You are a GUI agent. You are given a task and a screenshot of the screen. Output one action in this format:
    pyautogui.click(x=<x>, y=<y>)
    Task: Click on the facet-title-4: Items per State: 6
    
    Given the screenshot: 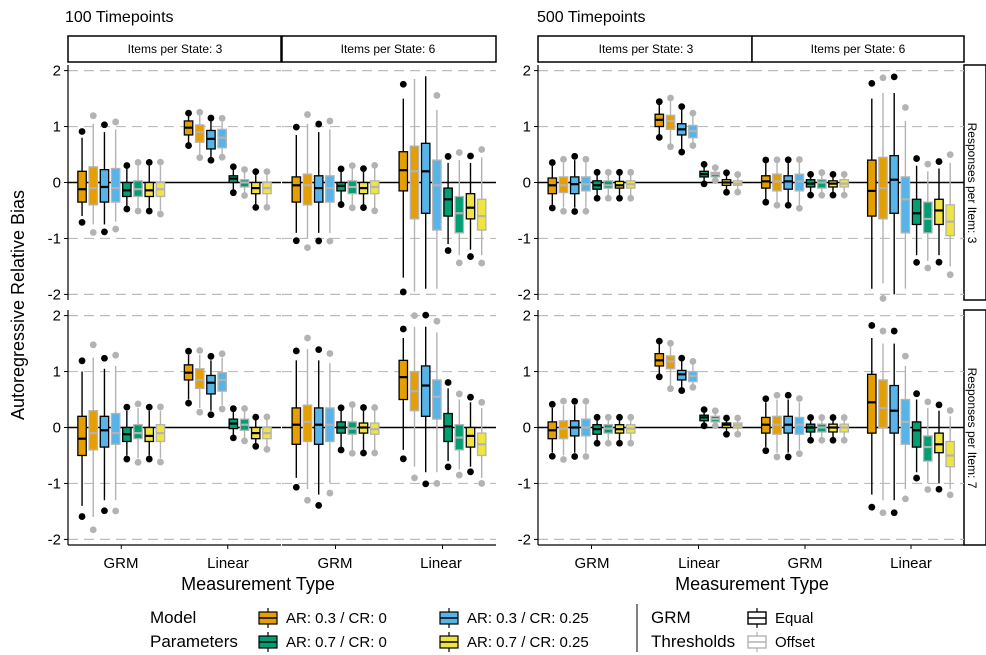 What is the action you would take?
    pyautogui.click(x=858, y=49)
    